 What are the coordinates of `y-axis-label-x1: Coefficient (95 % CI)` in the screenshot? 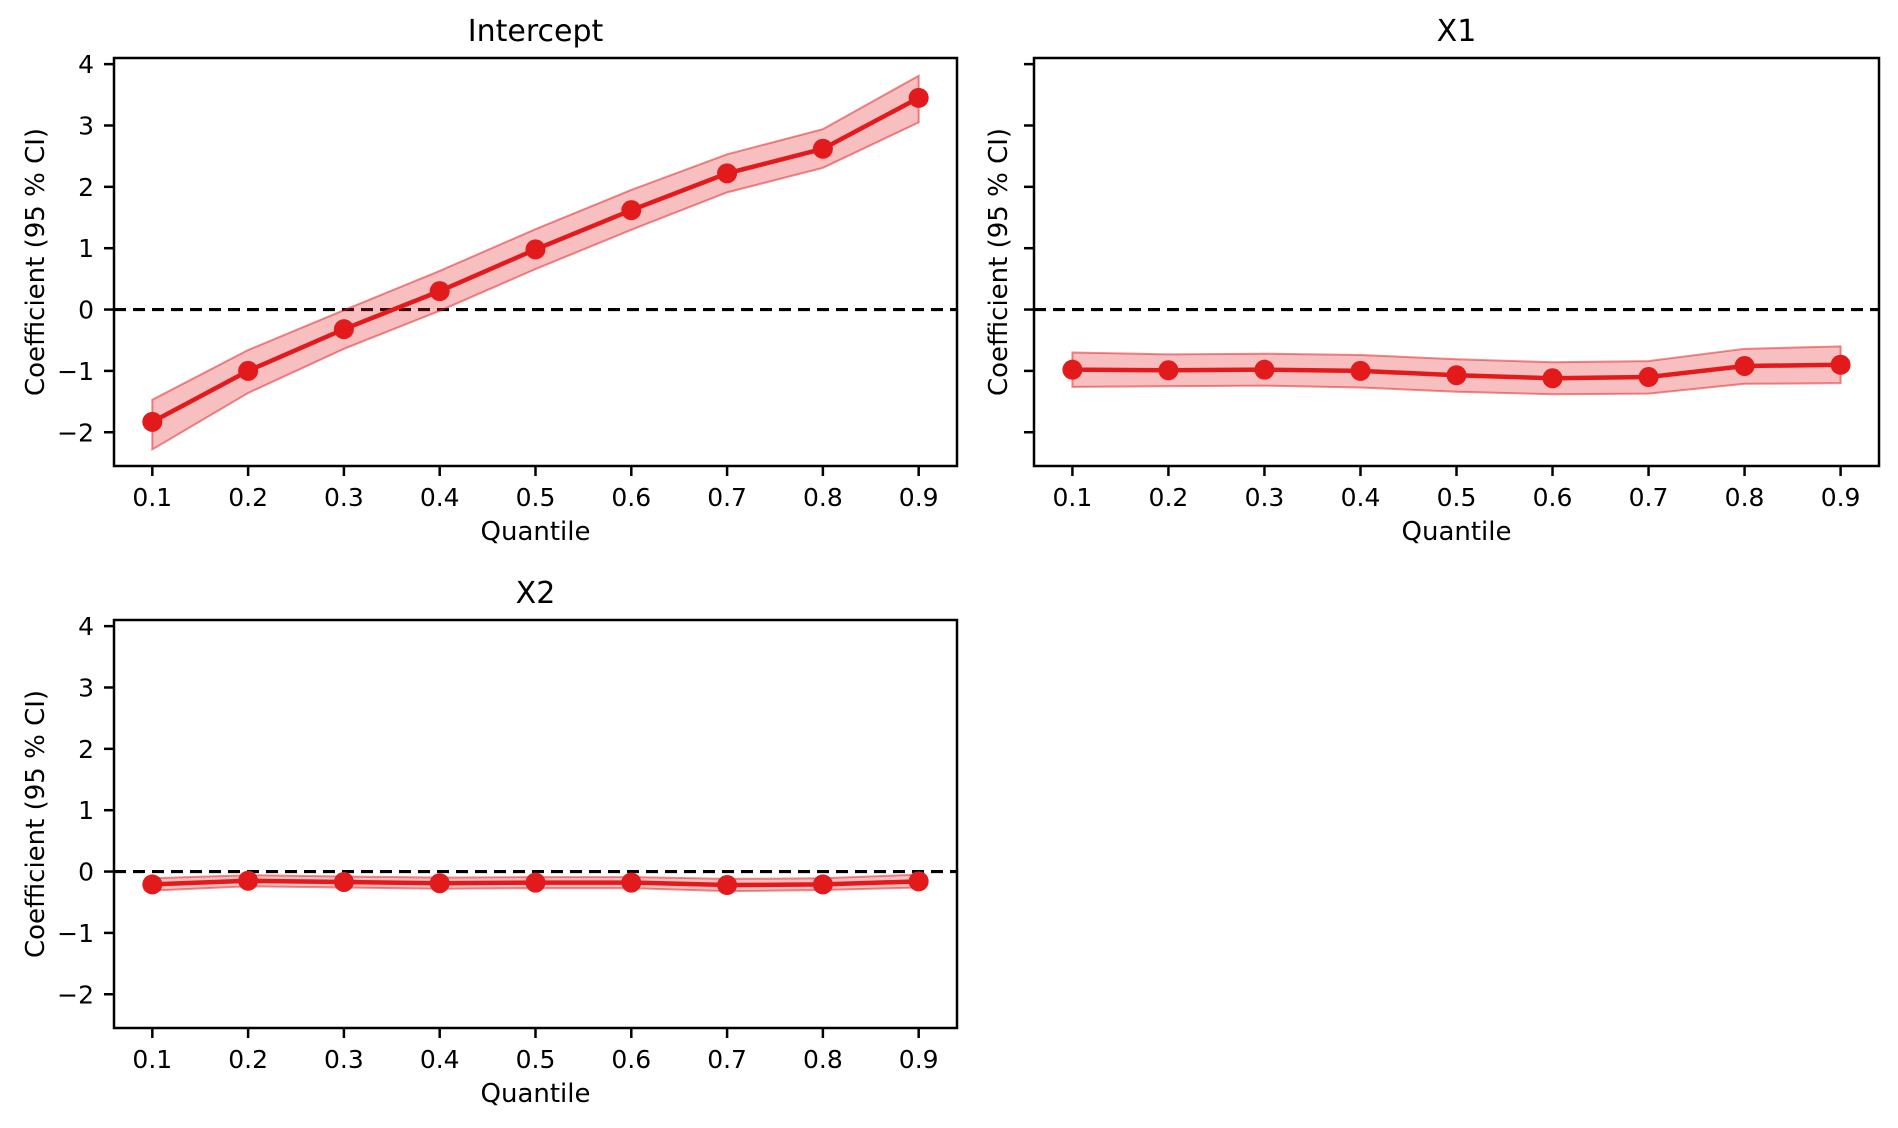 It's located at (999, 262).